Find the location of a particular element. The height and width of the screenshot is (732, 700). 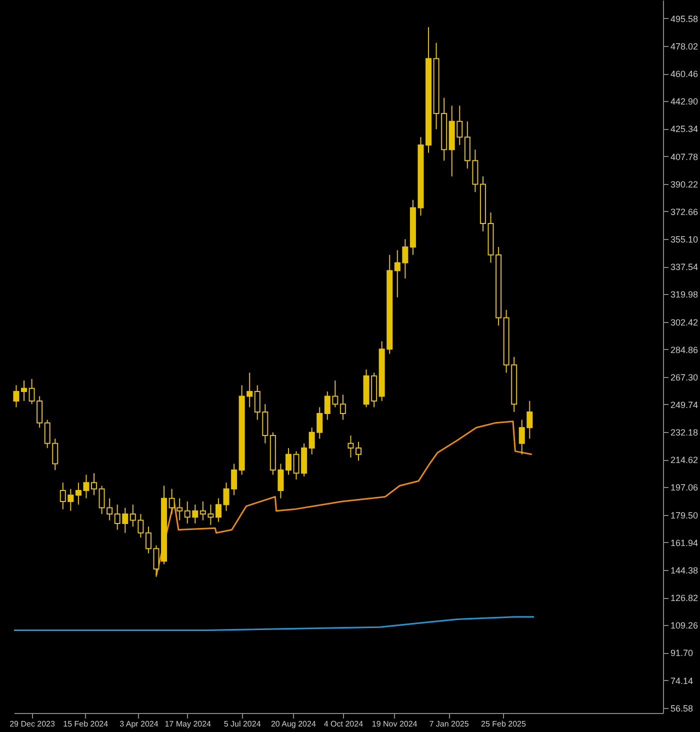

y-tick-label: 407.78 is located at coordinates (684, 157).